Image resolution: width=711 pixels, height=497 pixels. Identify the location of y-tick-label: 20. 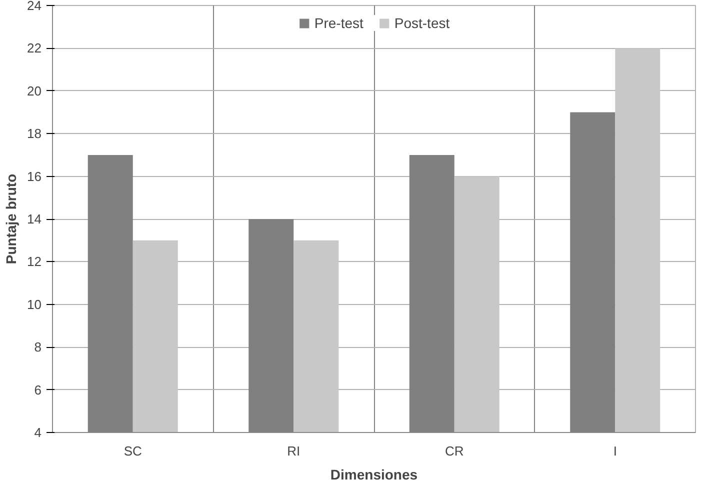
(34, 90).